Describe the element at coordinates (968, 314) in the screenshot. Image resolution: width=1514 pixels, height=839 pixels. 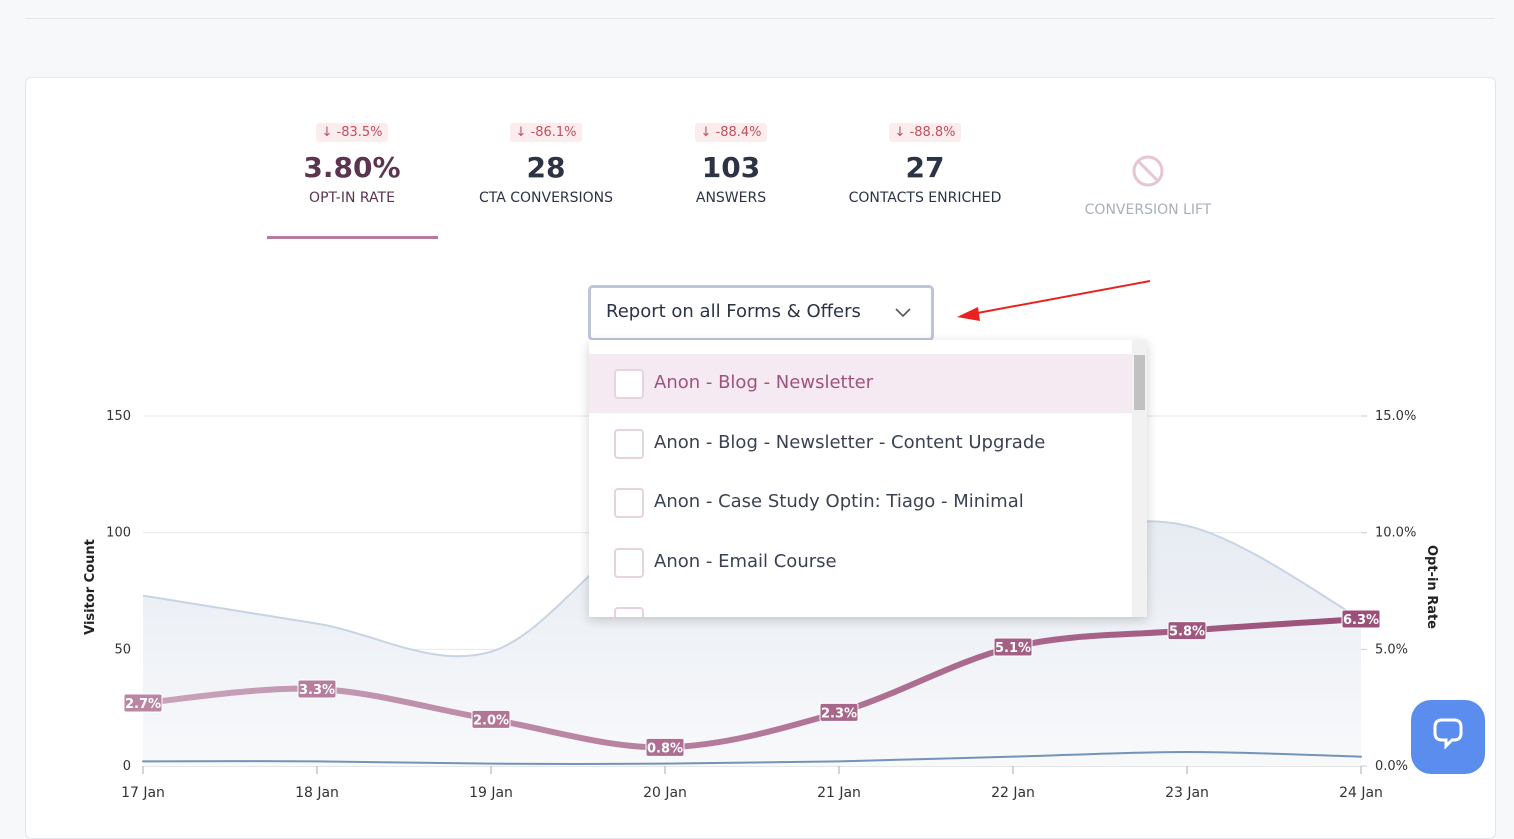
I see `arrow-head` at that location.